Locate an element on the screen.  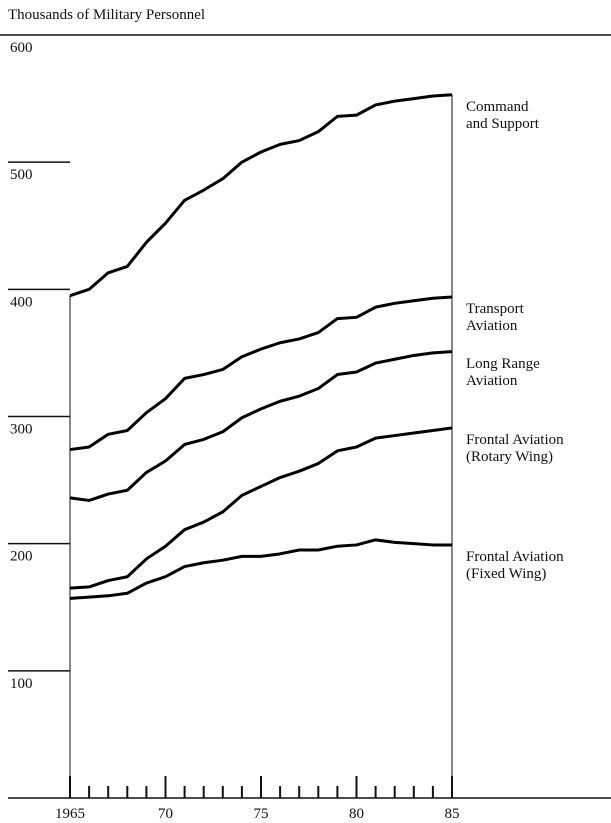
series-label: Frontal Aviation (Fixed Wing) is located at coordinates (515, 565).